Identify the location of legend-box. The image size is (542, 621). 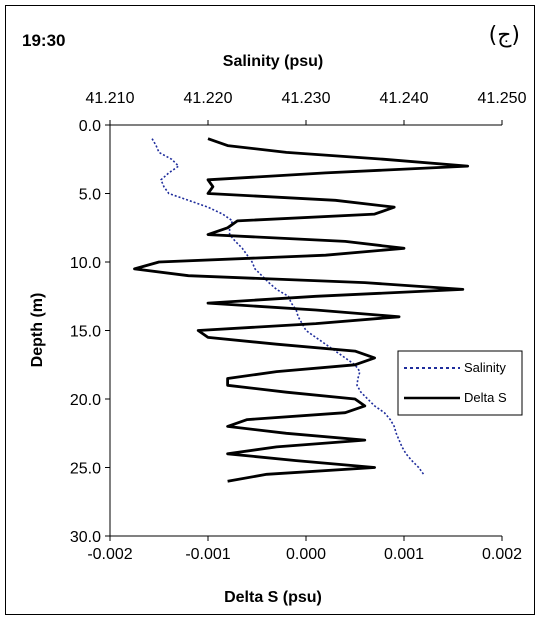
(460, 383).